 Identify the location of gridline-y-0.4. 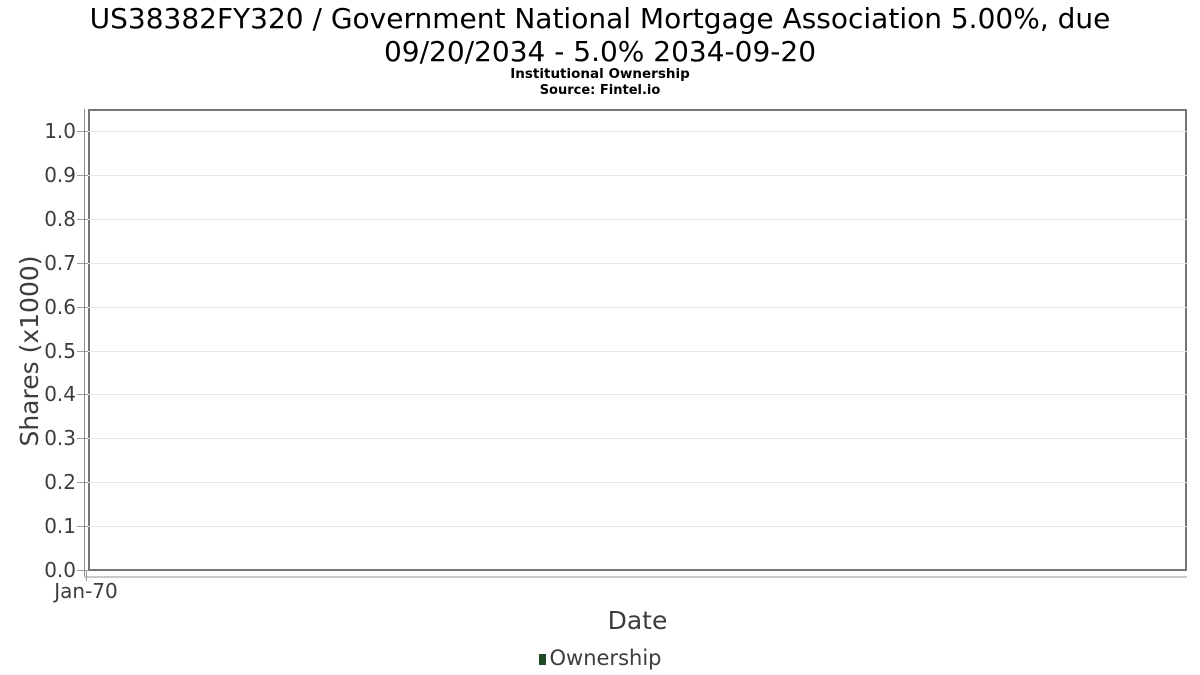
(637, 394).